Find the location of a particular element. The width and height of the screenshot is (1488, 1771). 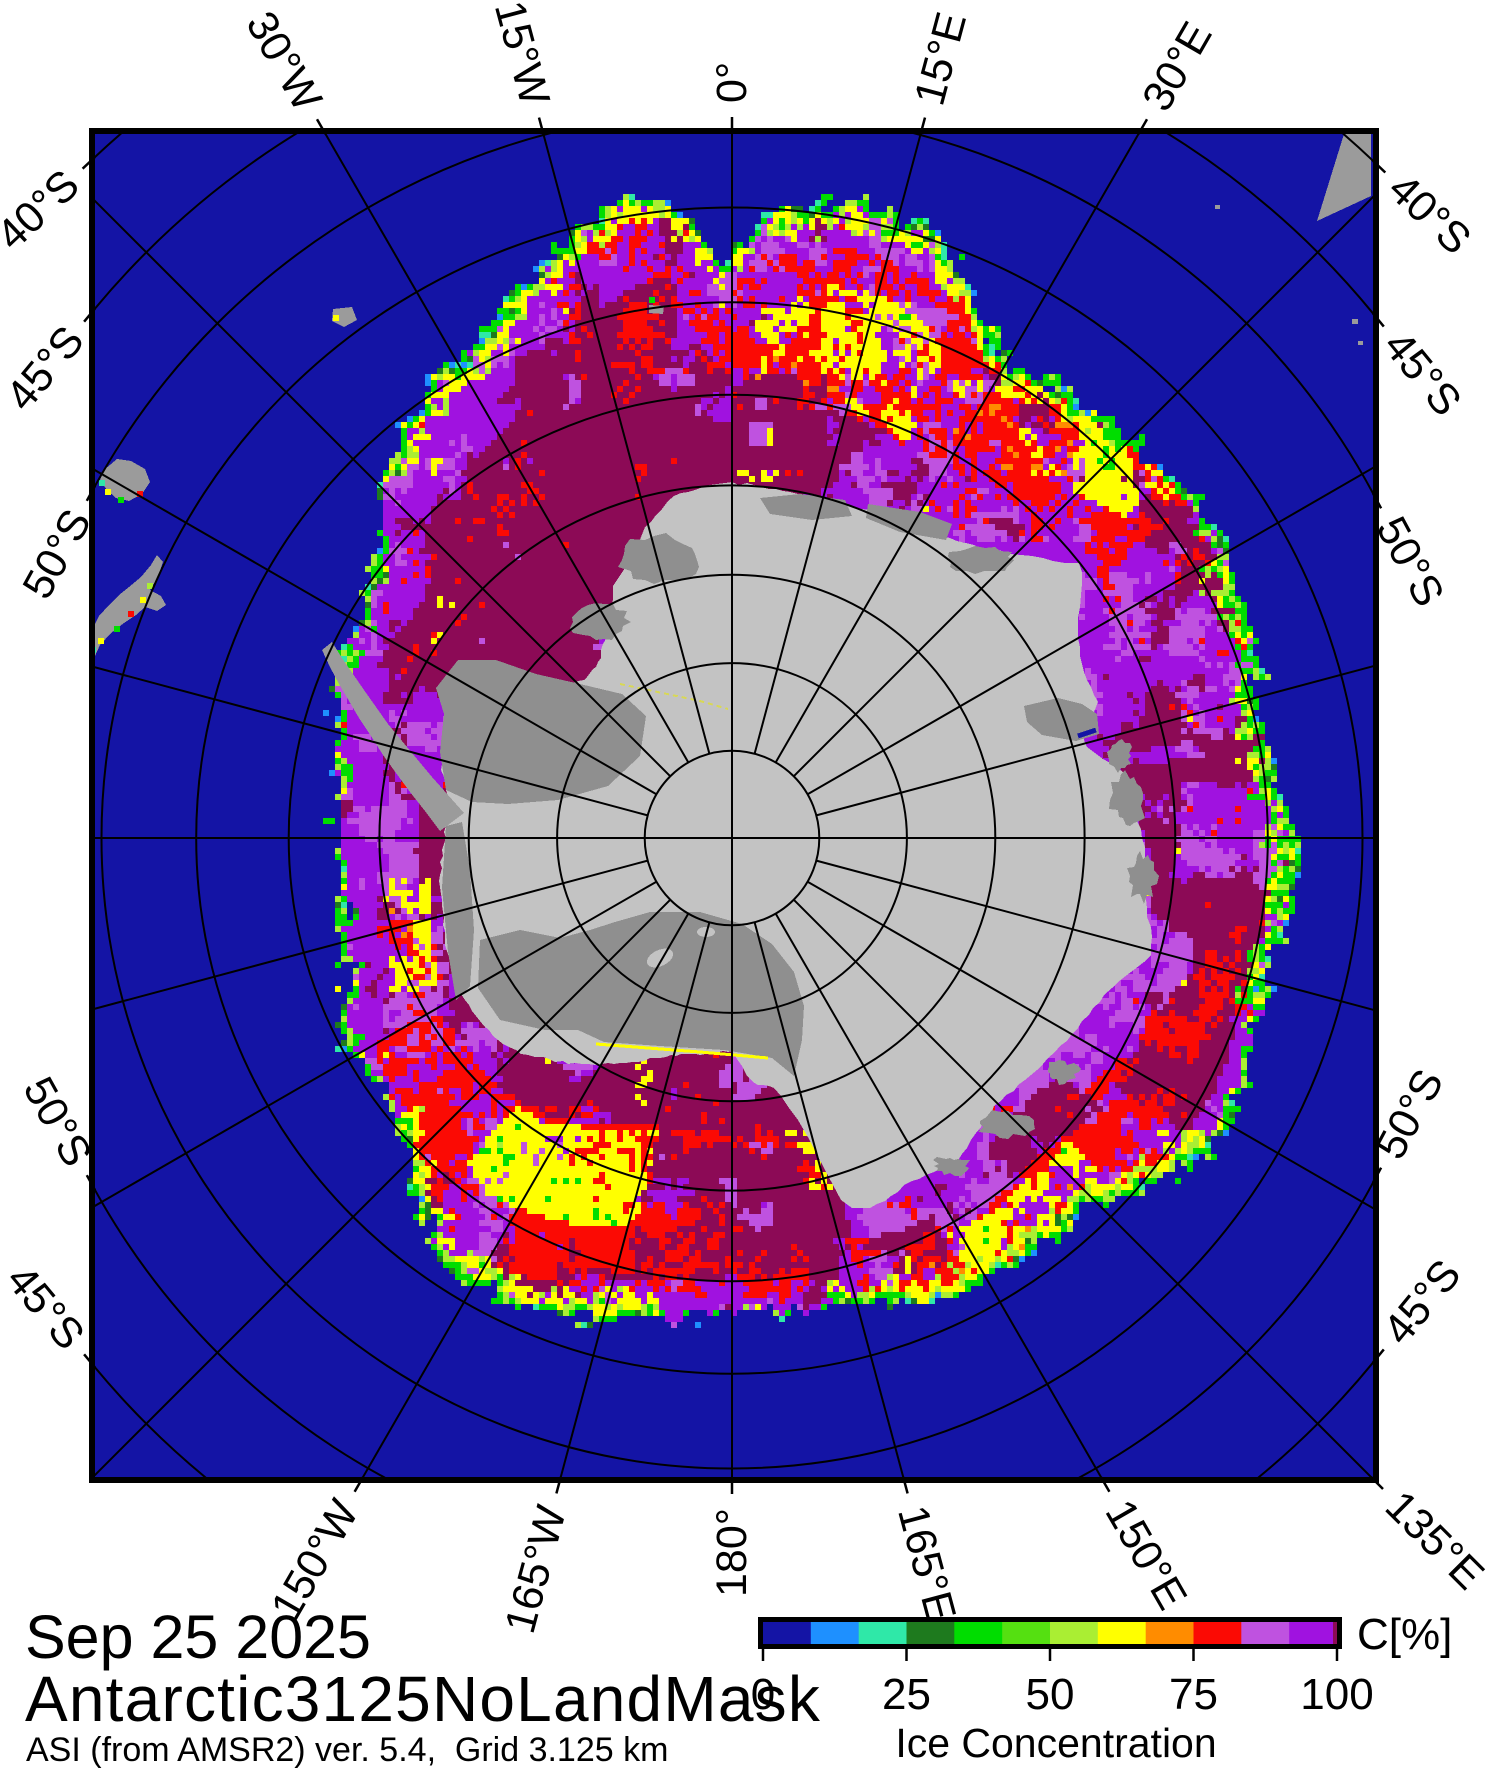

svg-text: Ice Concentration is located at coordinates (1055, 1743).